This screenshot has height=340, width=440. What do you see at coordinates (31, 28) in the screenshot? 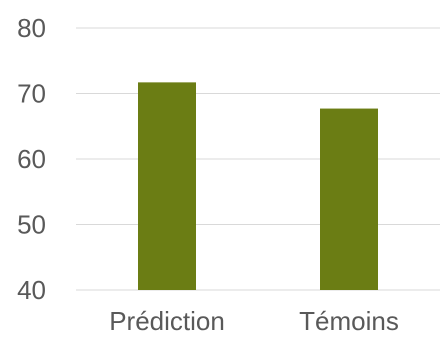
I see `y-tick-label: 80` at bounding box center [31, 28].